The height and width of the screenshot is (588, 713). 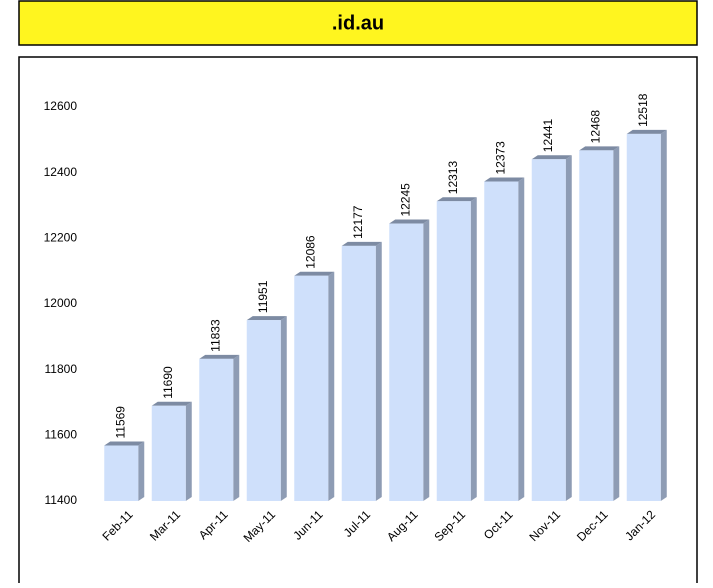 I want to click on y-tick-label: 11800, so click(x=61, y=369).